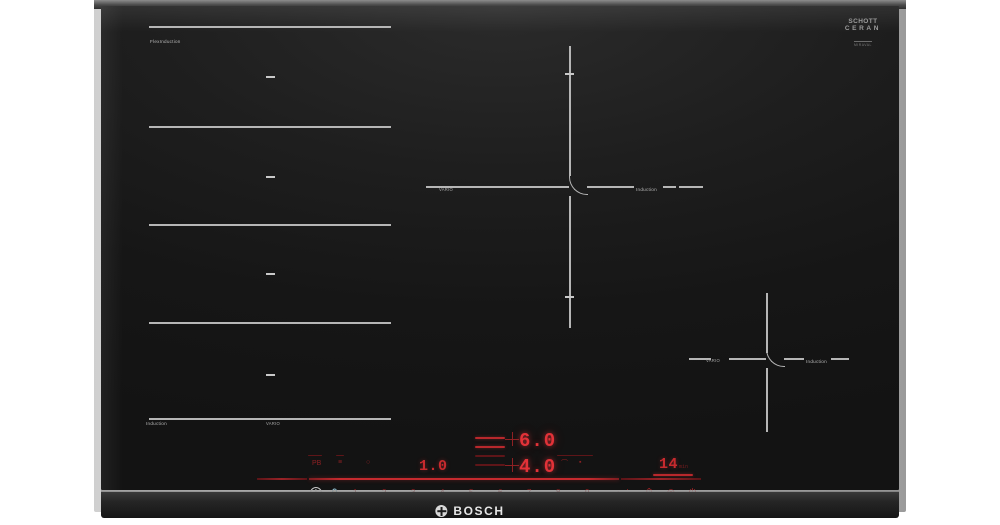  What do you see at coordinates (270, 419) in the screenshot?
I see `flexzone-border-bottom` at bounding box center [270, 419].